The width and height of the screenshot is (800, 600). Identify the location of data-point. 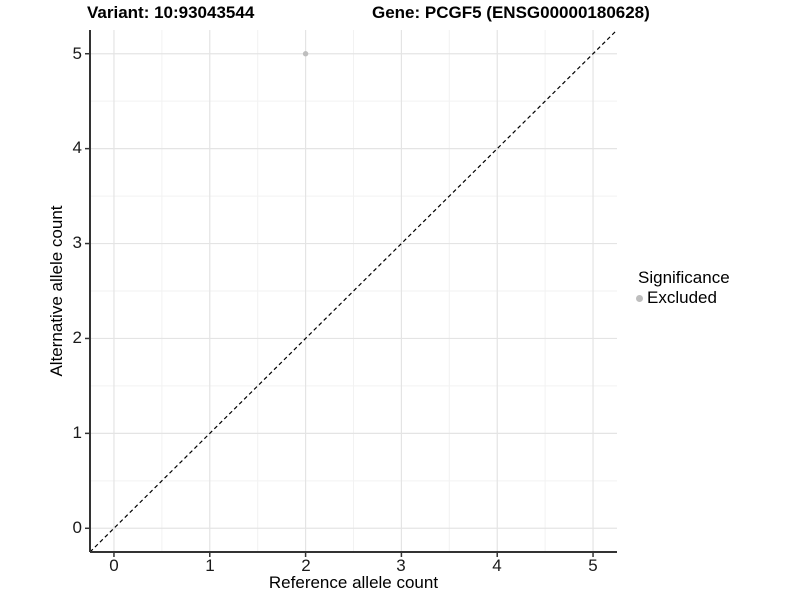
(305, 54).